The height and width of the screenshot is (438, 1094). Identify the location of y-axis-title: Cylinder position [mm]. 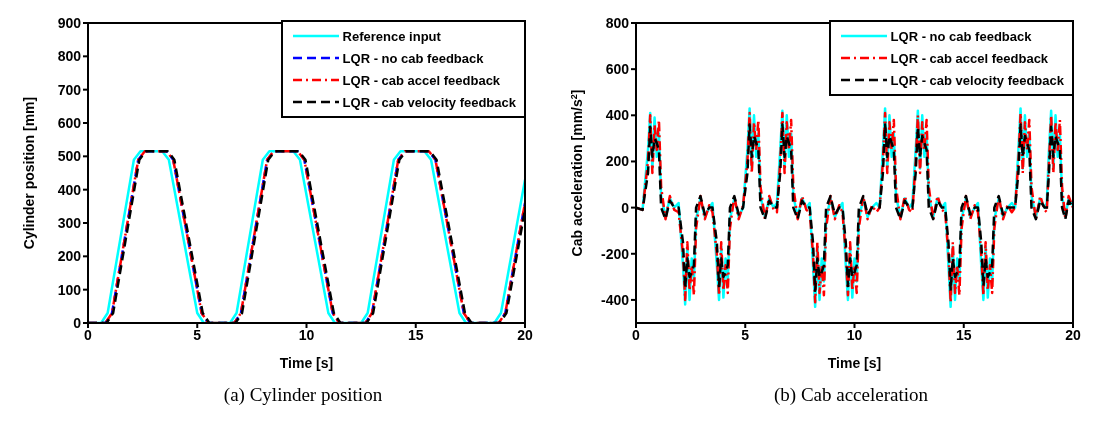
(29, 173).